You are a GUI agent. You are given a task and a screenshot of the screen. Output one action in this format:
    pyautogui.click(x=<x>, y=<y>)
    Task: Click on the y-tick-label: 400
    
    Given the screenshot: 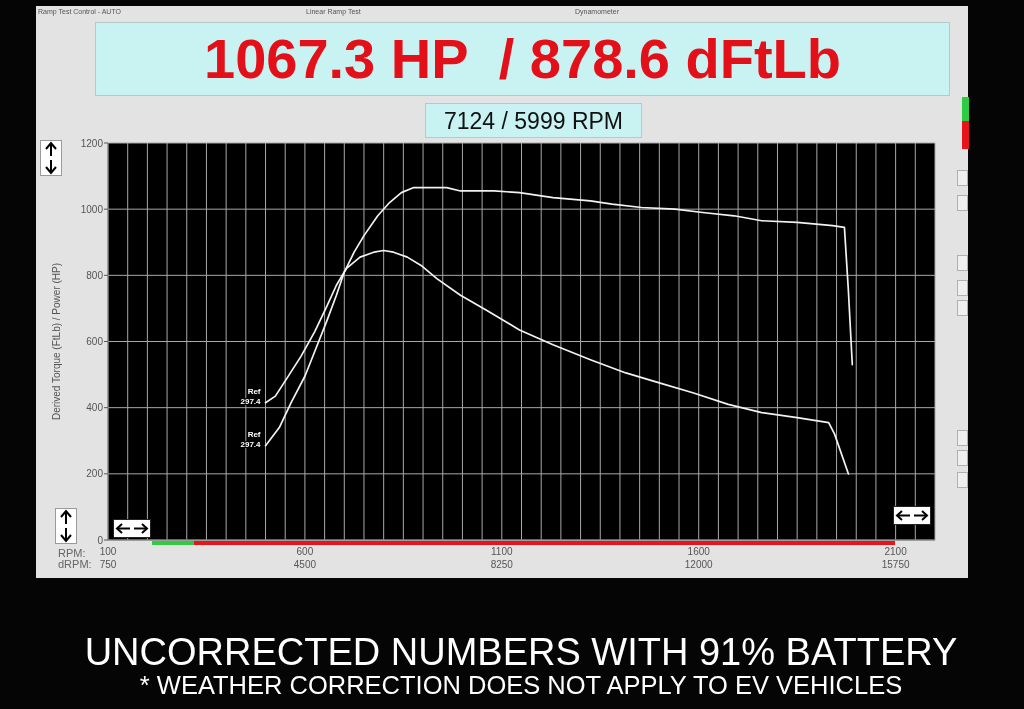 What is the action you would take?
    pyautogui.click(x=95, y=408)
    